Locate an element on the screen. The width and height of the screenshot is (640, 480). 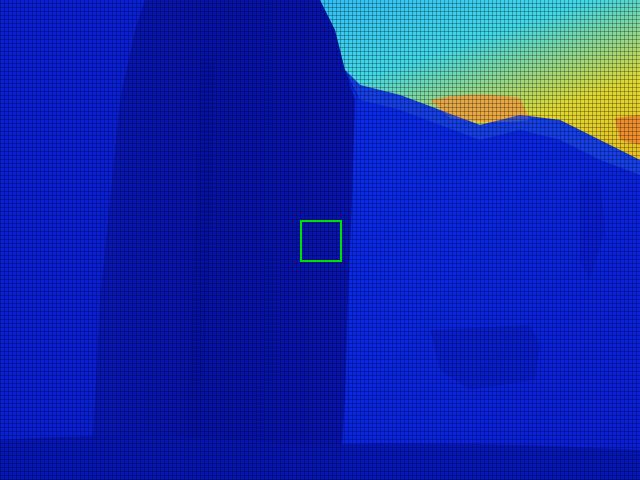
skyline-edge is located at coordinates (492, 122).